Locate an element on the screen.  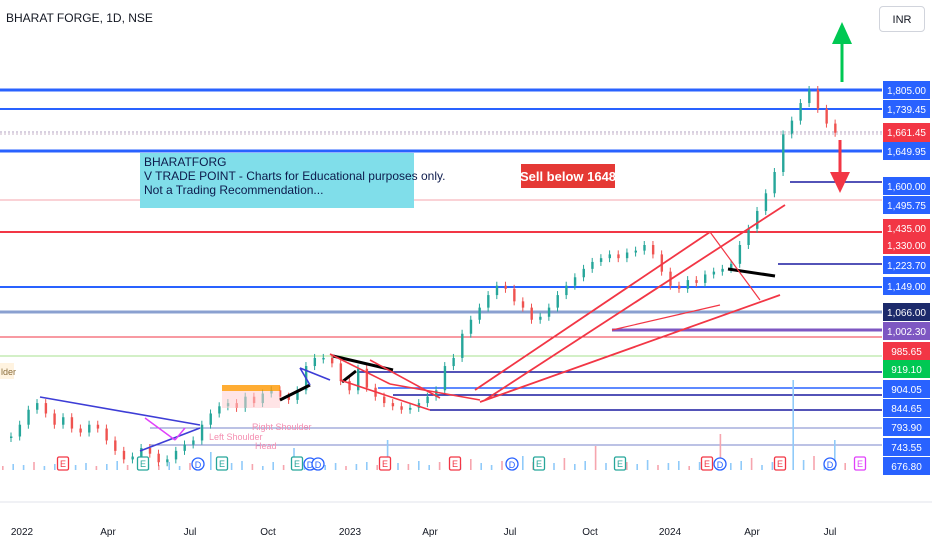
sell-label: Sell below 1648 is located at coordinates (568, 176).